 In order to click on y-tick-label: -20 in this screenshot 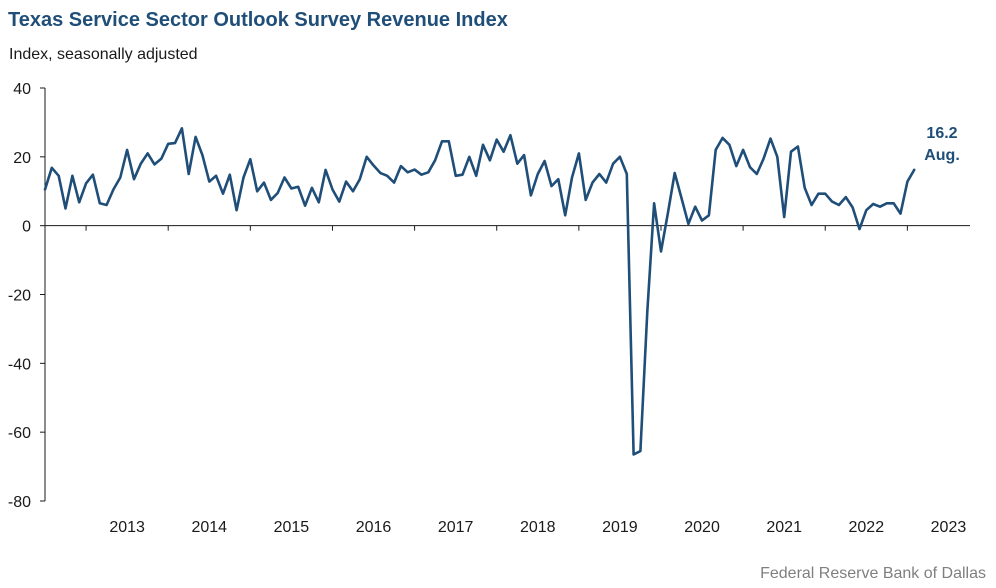, I will do `click(19, 296)`.